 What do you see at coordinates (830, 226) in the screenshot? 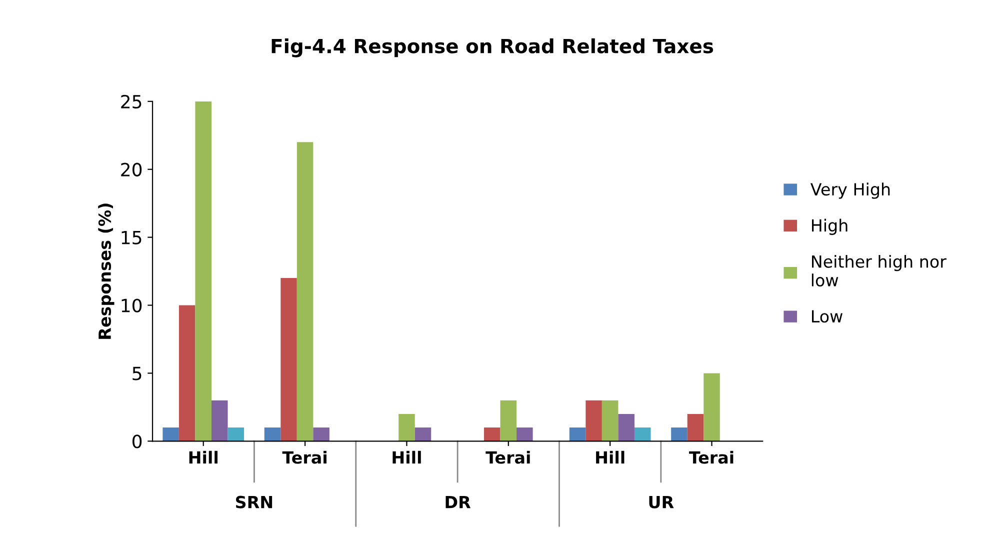
I see `legend-label: High` at bounding box center [830, 226].